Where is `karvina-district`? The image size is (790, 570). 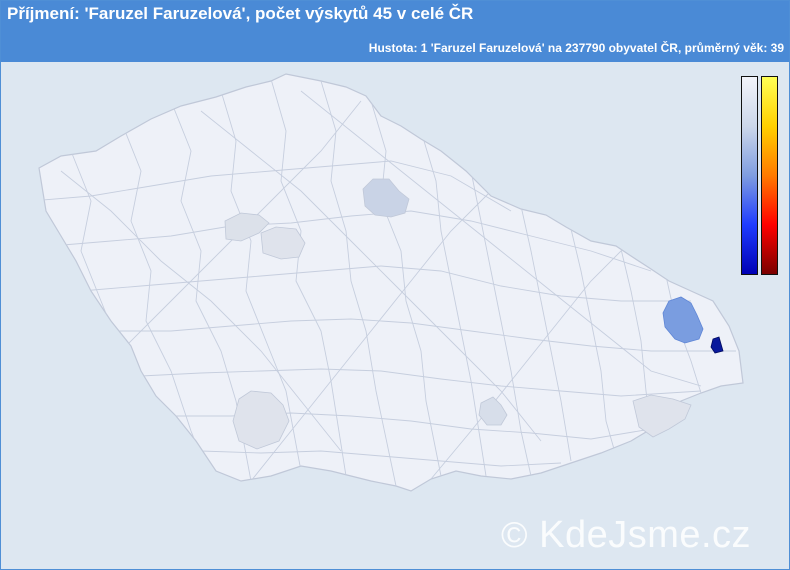 karvina-district is located at coordinates (717, 345).